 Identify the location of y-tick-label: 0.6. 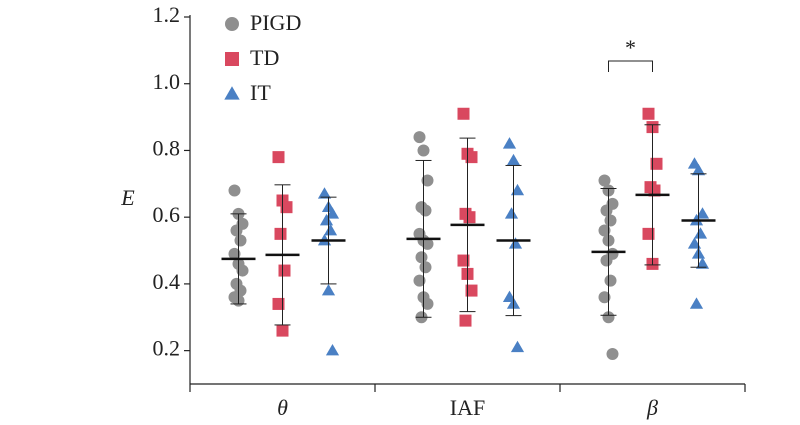
(167, 214).